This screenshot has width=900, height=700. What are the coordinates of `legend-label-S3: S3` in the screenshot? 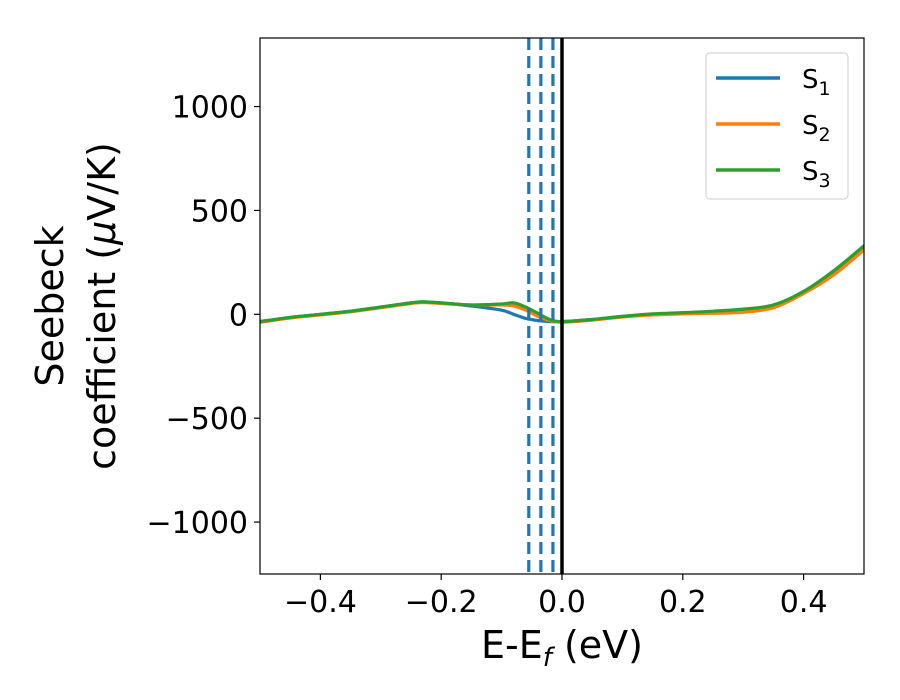 It's located at (816, 174).